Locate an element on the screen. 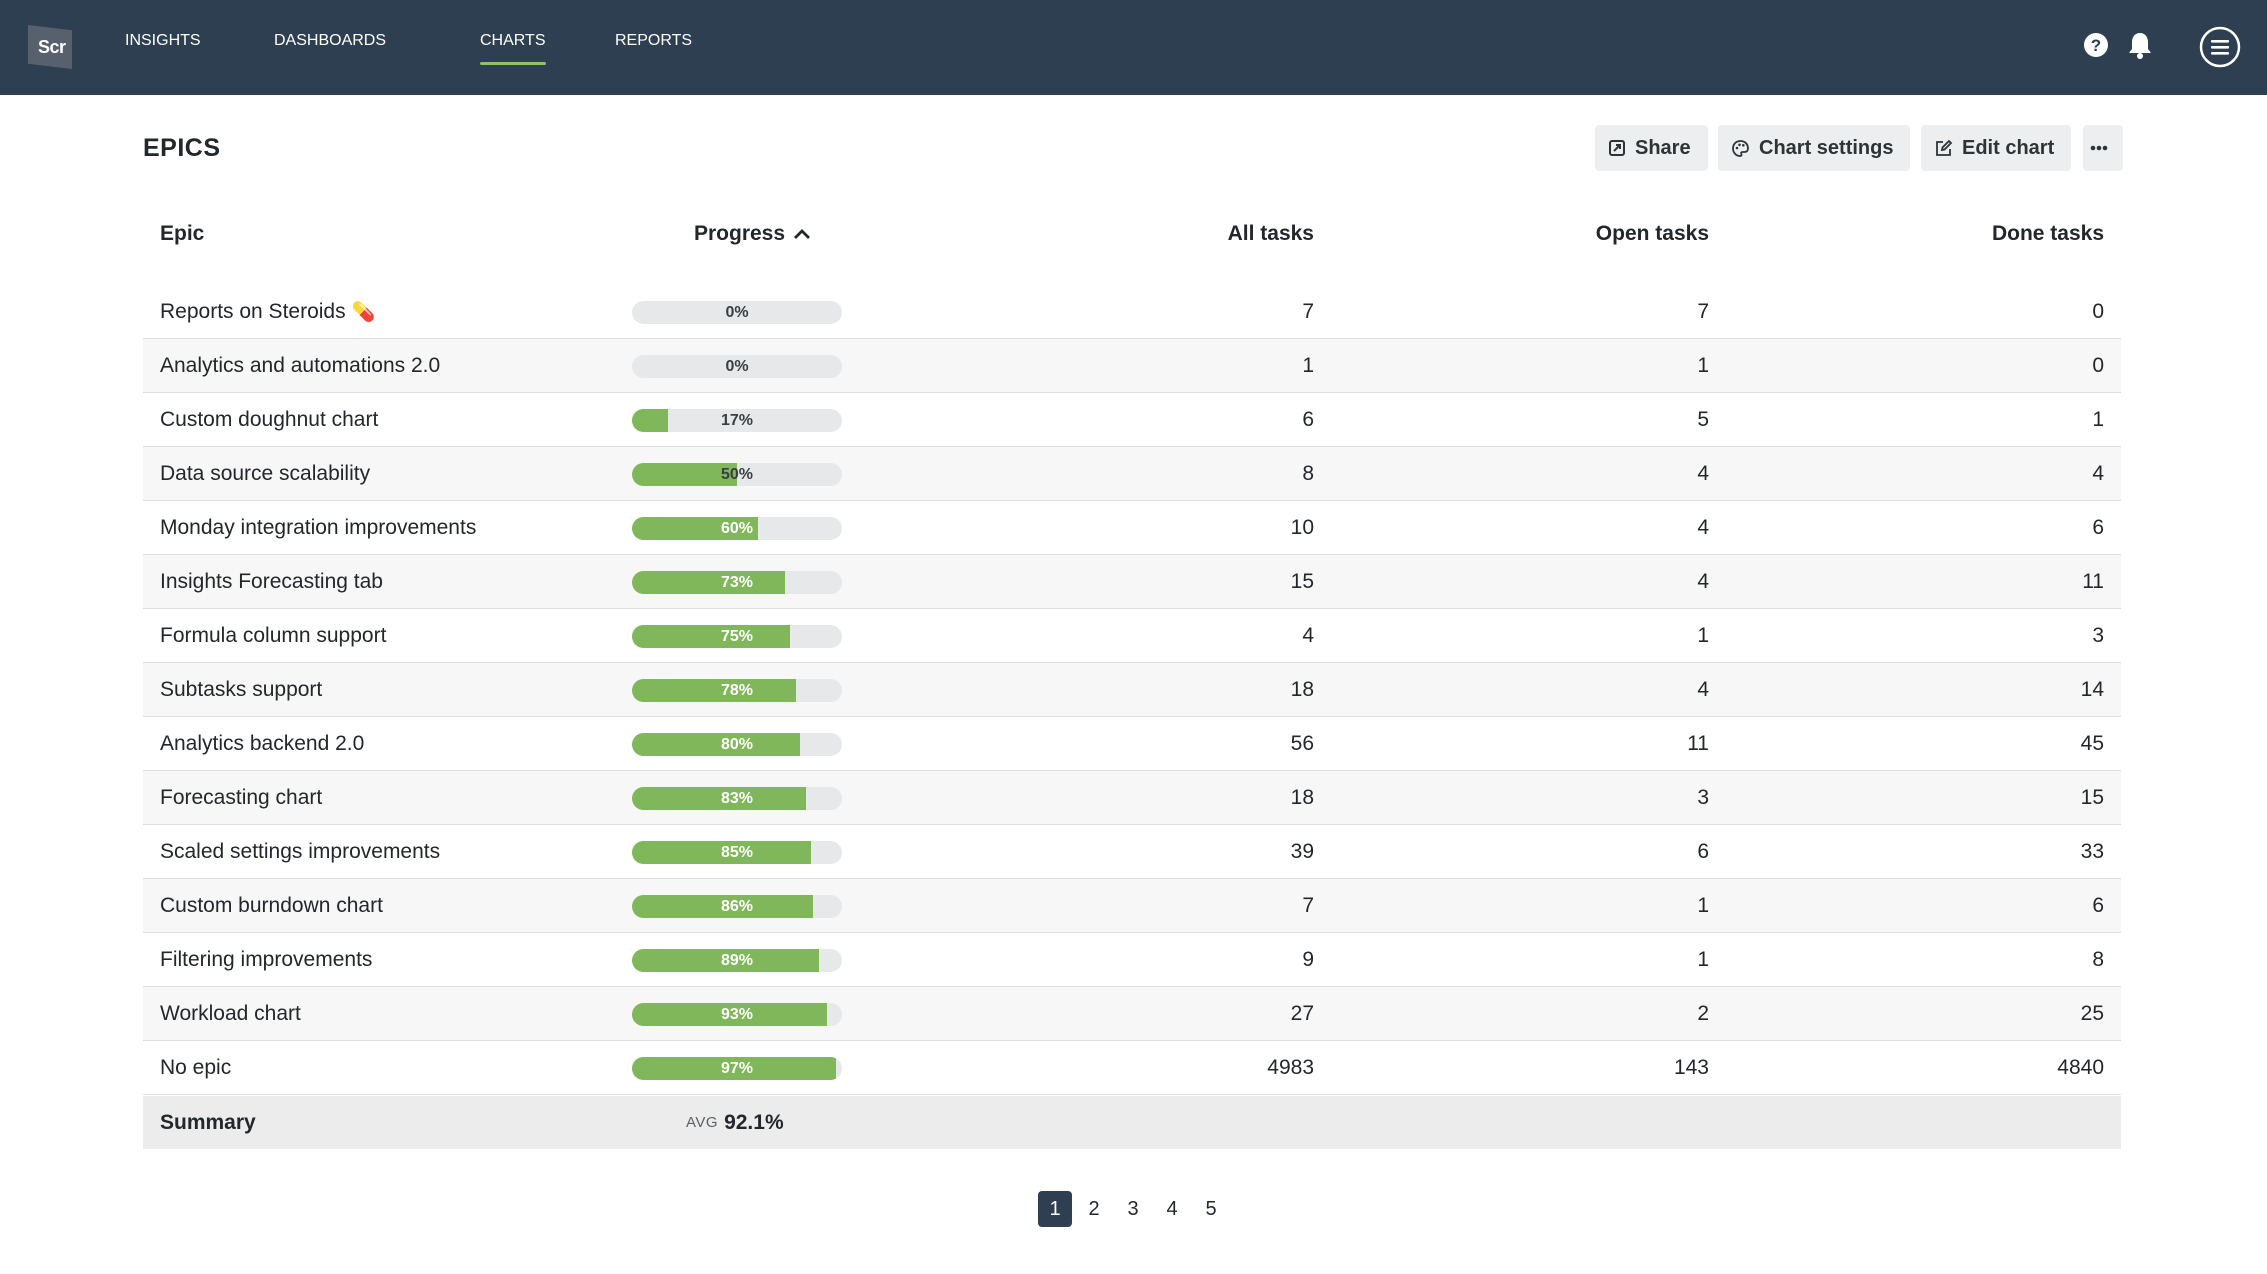  table-row: Analytics and automations 2.0 0% 1 1 0 is located at coordinates (1132, 366).